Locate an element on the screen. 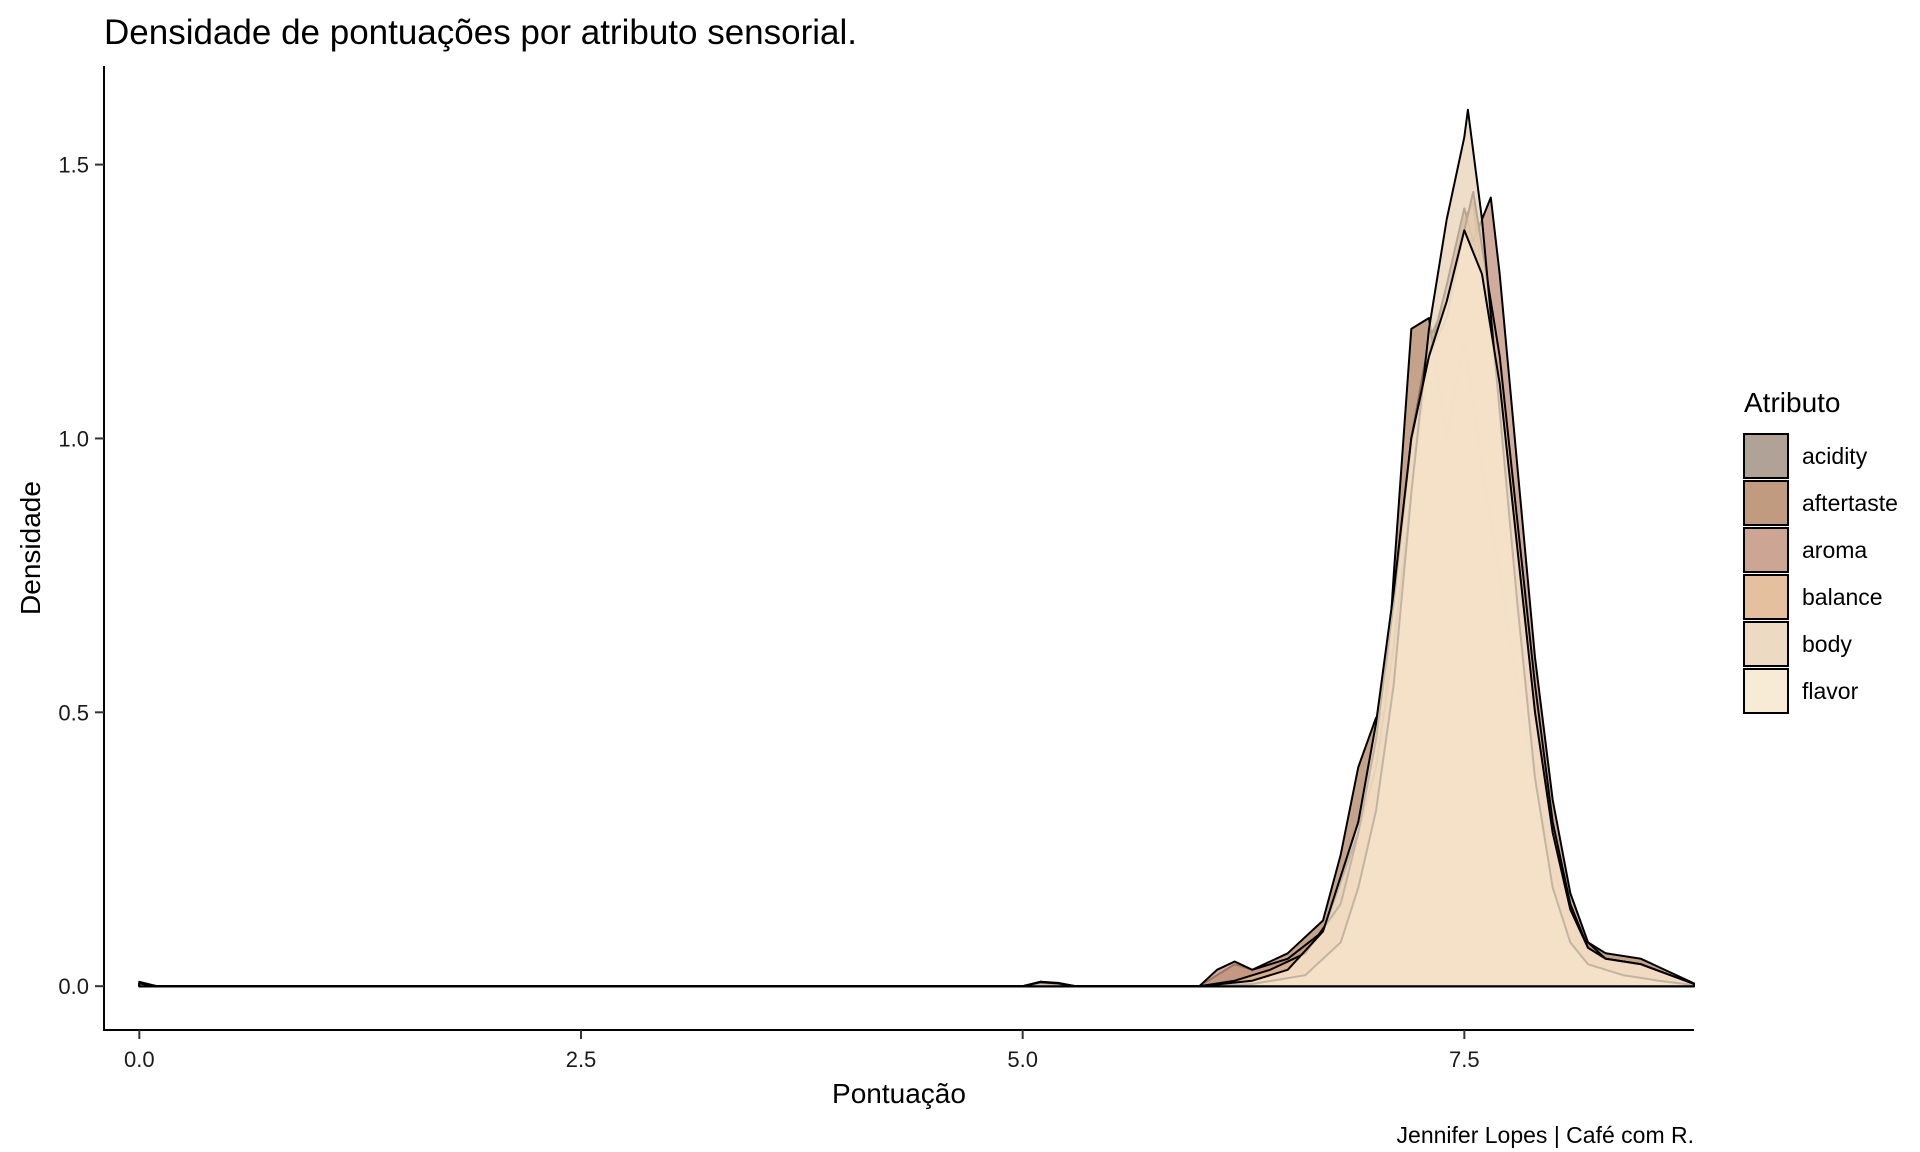  x-tick-label: 2.5 is located at coordinates (581, 1059).